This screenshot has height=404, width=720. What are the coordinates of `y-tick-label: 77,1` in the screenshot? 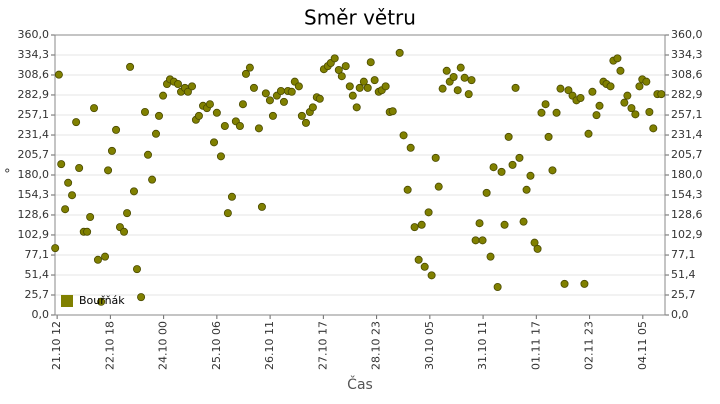 It's located at (37, 254).